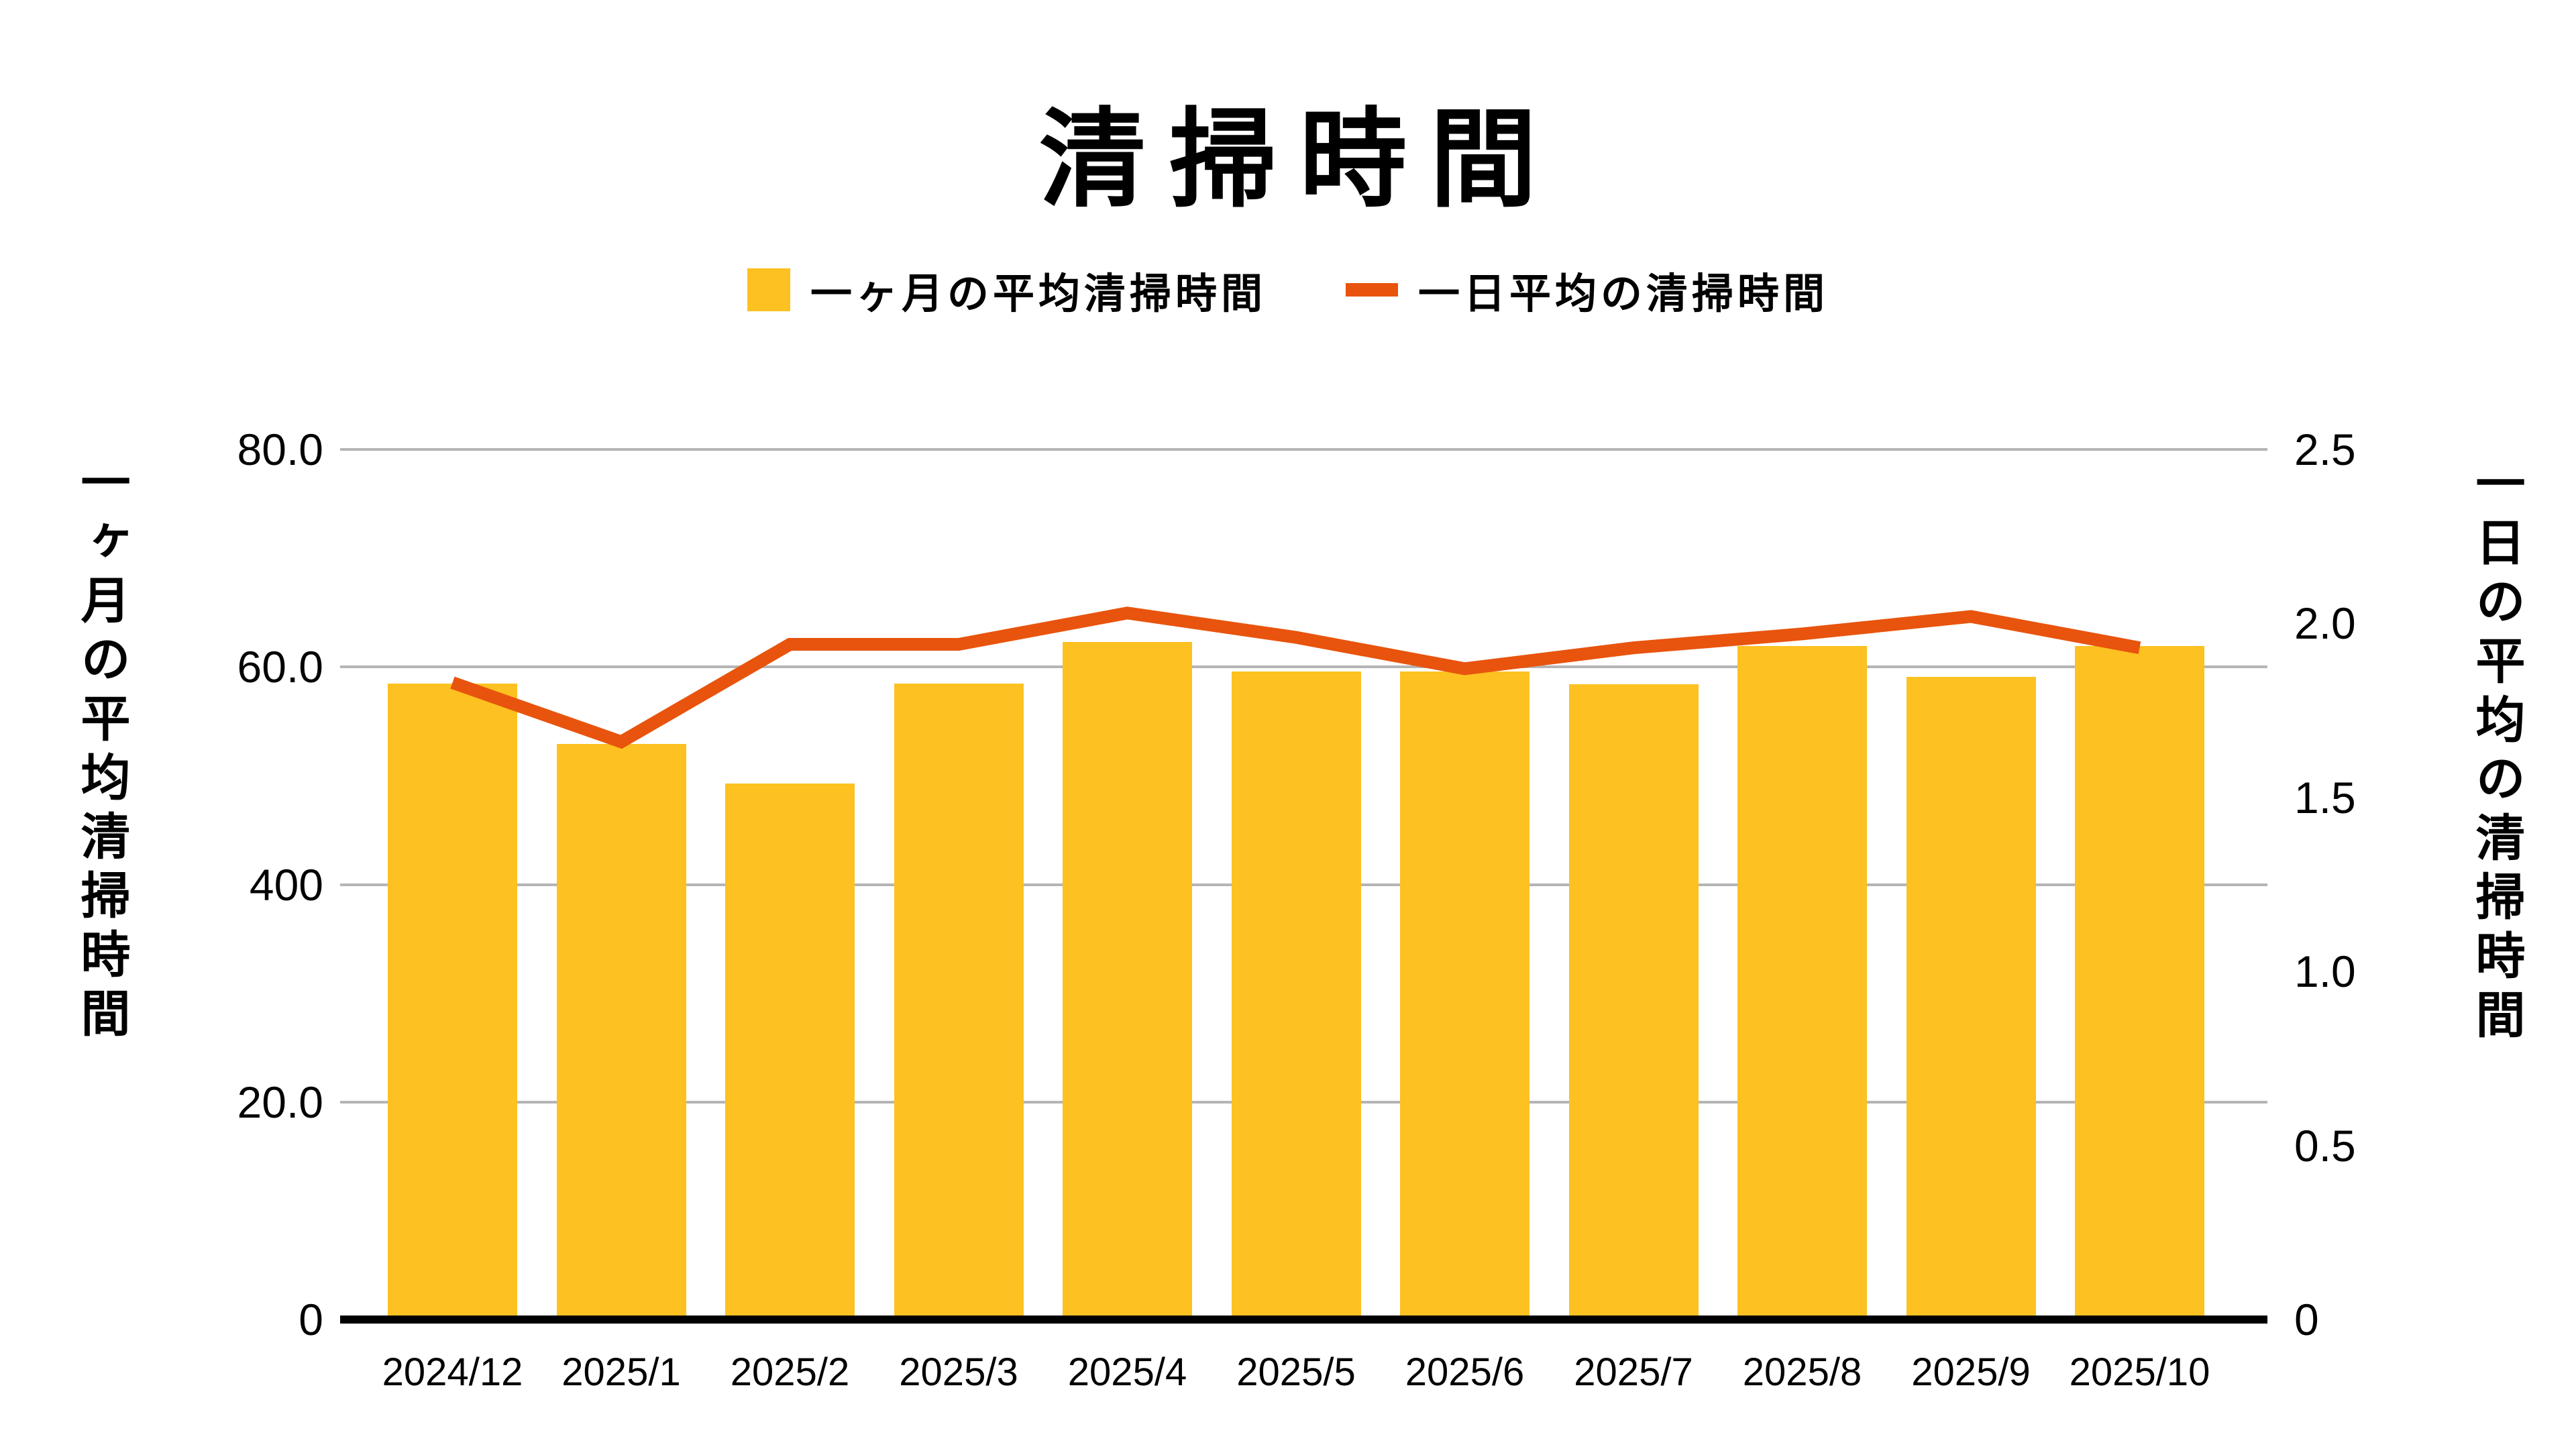 Image resolution: width=2576 pixels, height=1449 pixels. I want to click on right-axis-tick: 1.5, so click(2325, 797).